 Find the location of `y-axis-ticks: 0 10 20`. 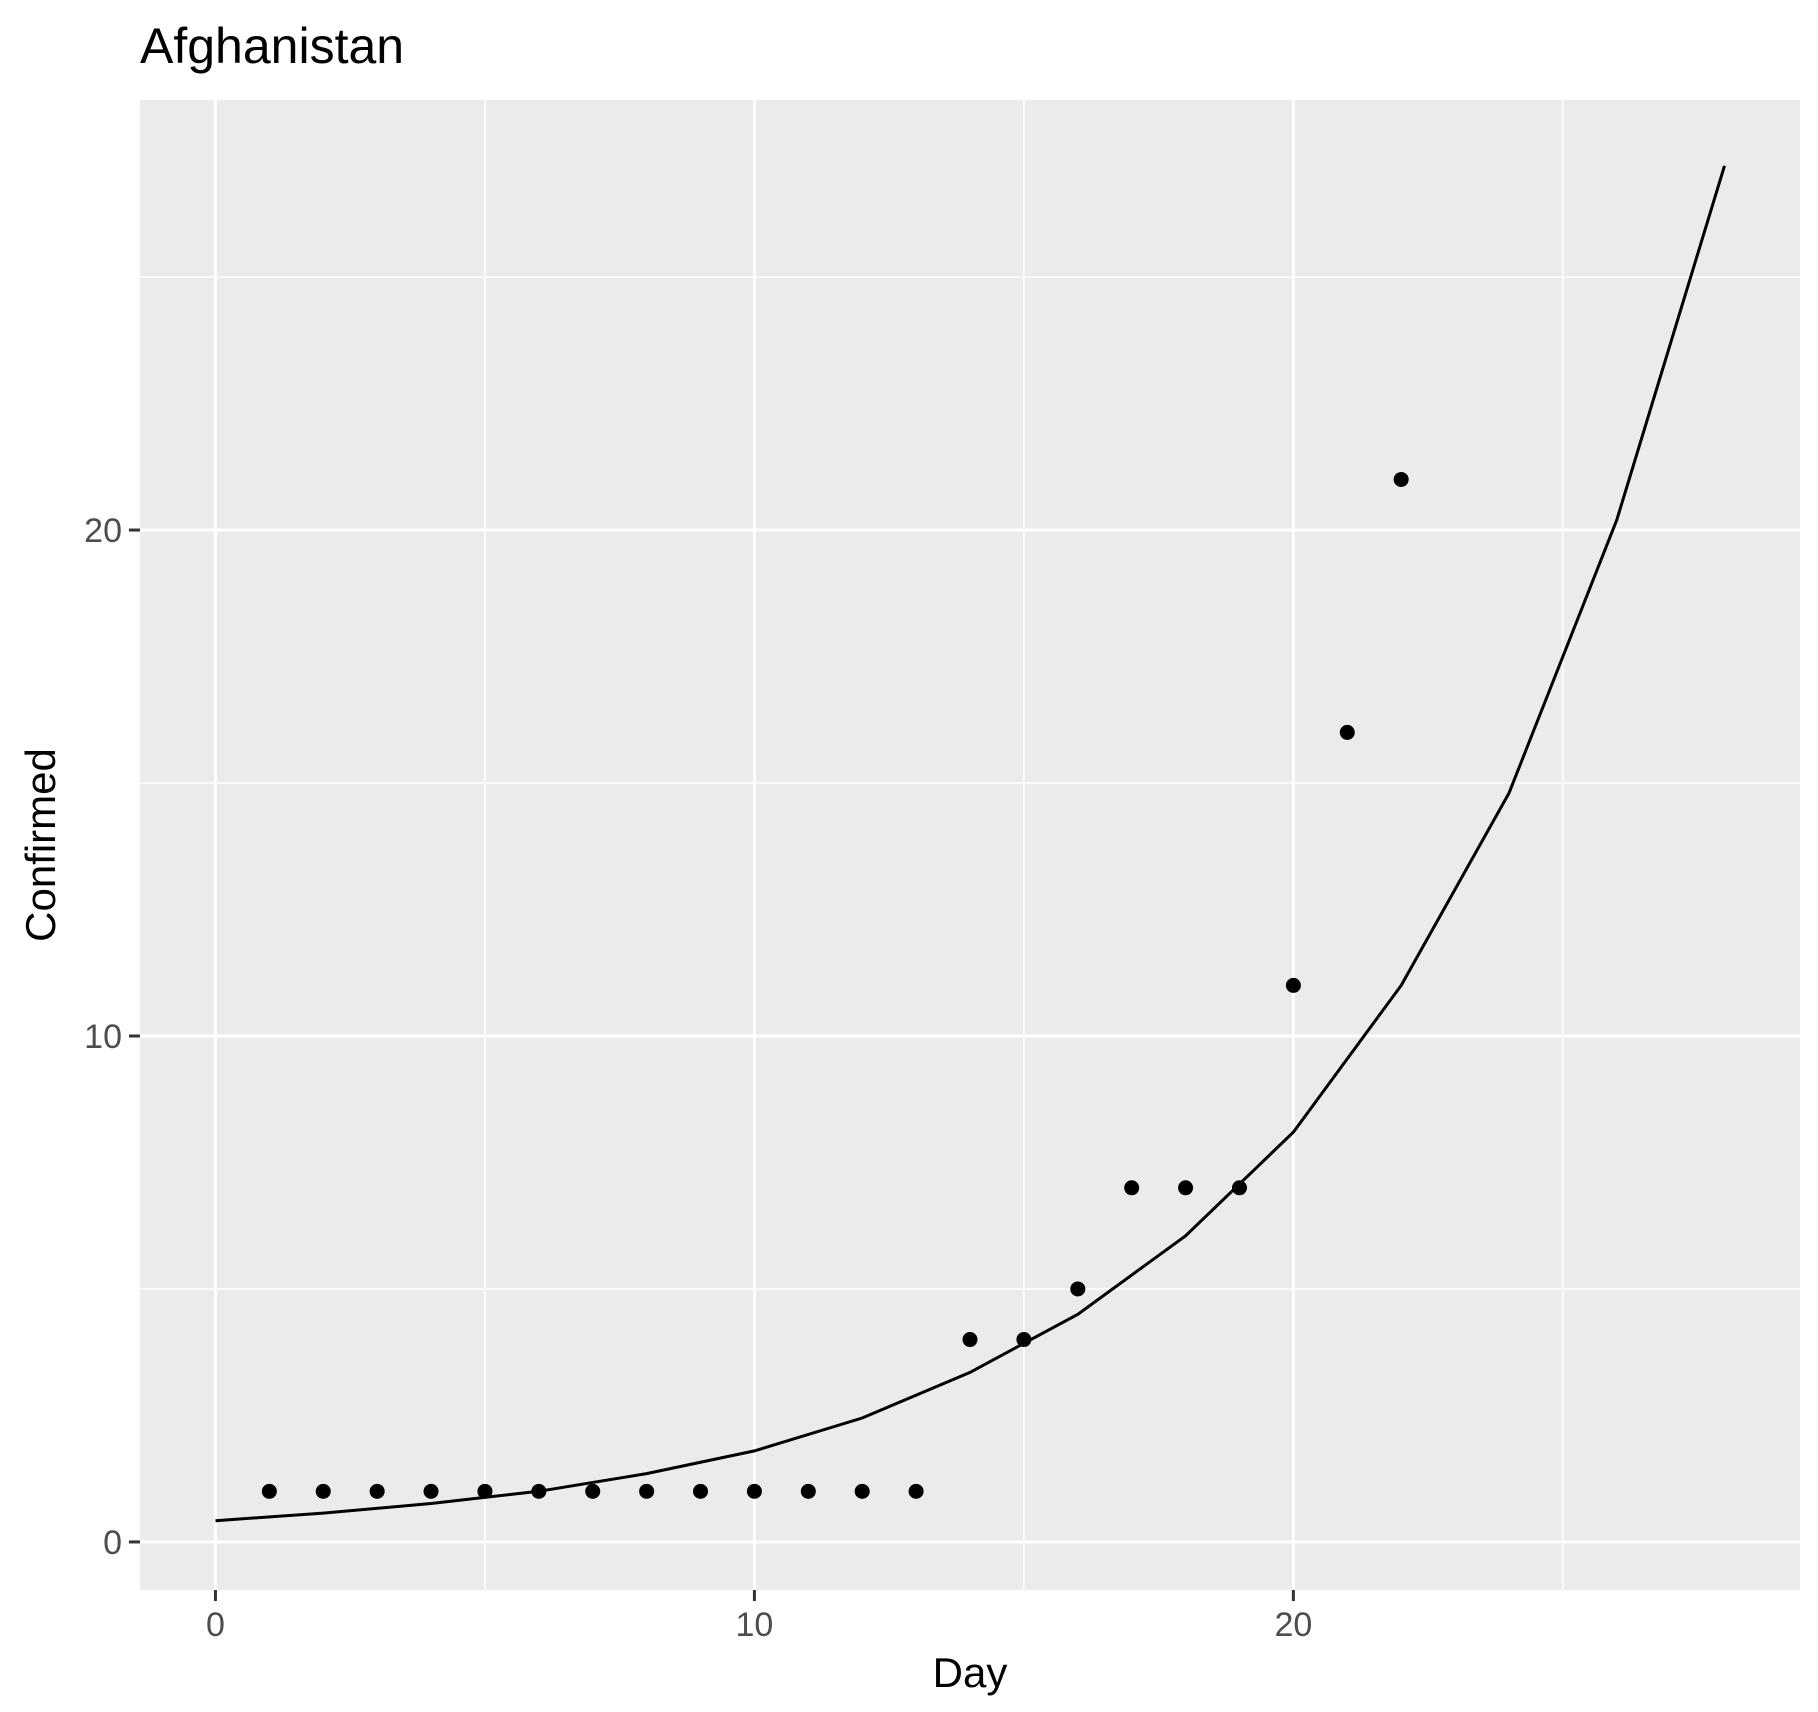

y-axis-ticks: 0 10 20 is located at coordinates (112, 1037).